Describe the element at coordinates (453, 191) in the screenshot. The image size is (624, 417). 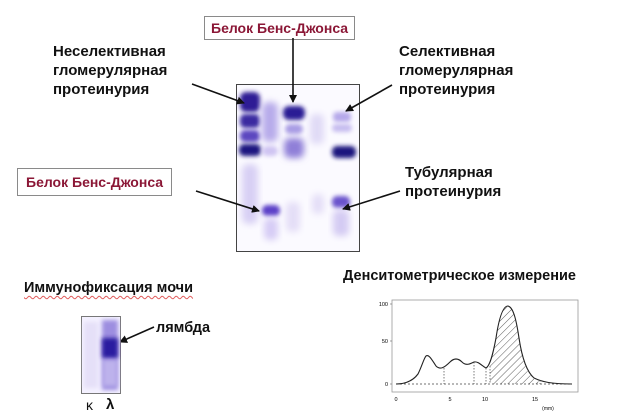
I see `tubular-line-2: протеинурия` at that location.